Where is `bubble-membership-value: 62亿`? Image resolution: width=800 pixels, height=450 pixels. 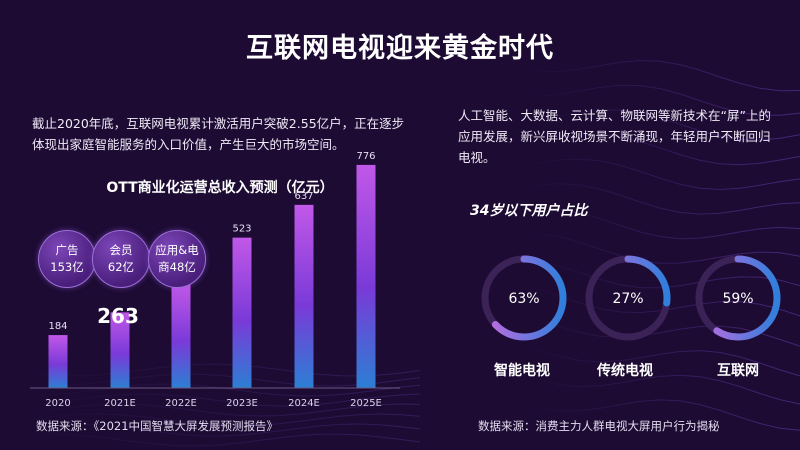
bubble-membership-value: 62亿 is located at coordinates (121, 267).